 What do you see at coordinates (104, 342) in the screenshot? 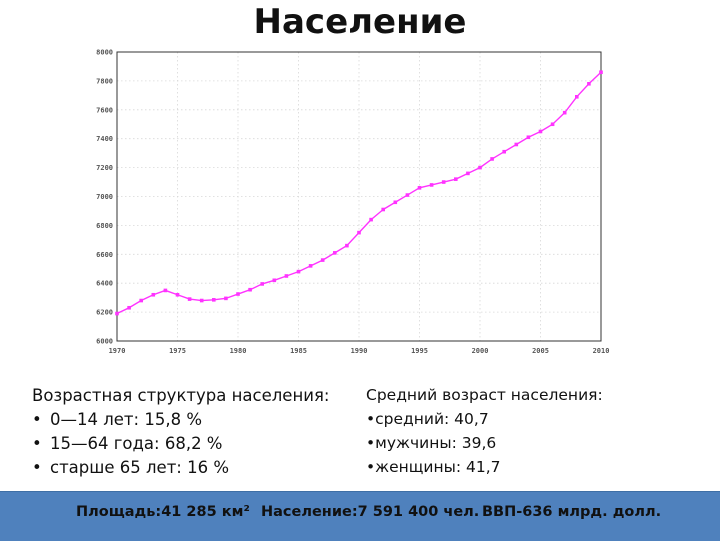
I see `y-tick-label: 6000` at bounding box center [104, 342].